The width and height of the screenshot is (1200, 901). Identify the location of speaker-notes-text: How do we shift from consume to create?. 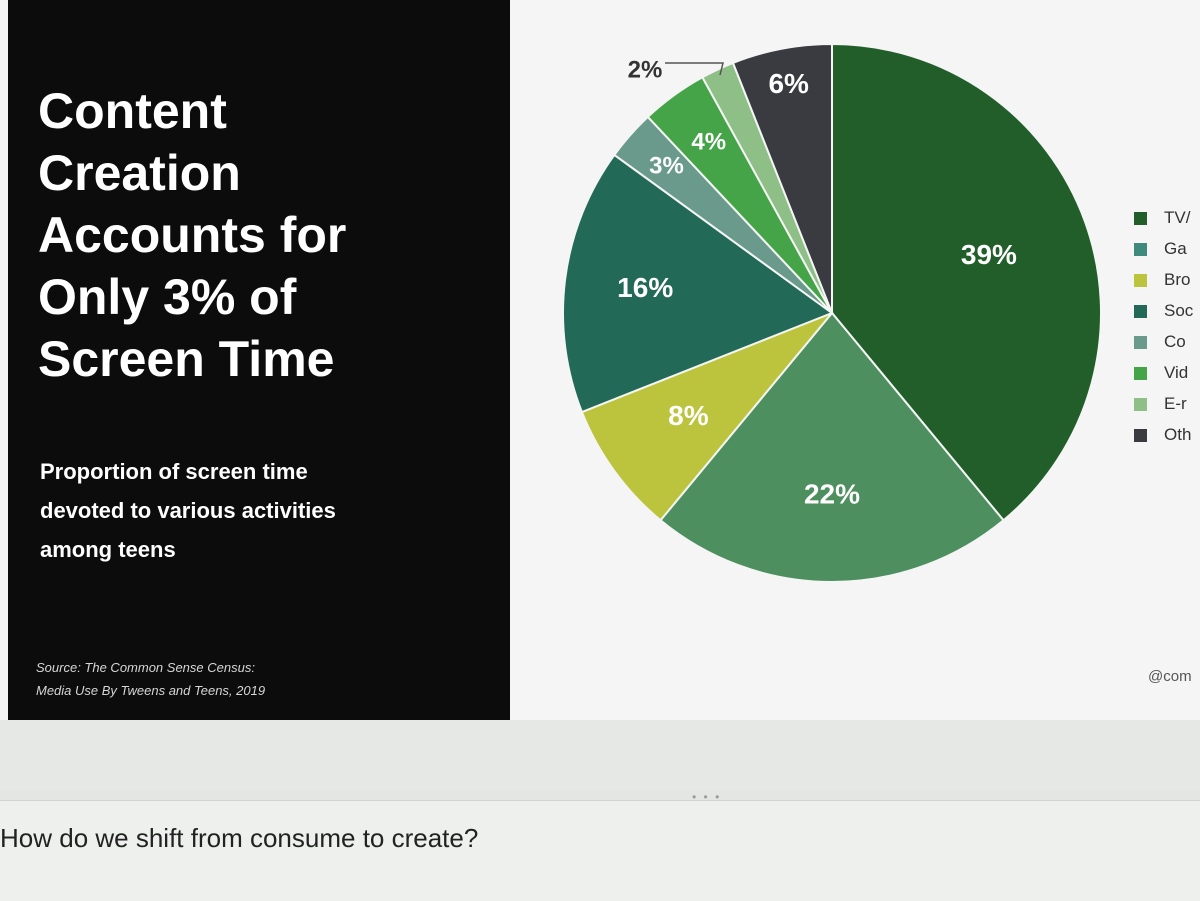
(239, 838).